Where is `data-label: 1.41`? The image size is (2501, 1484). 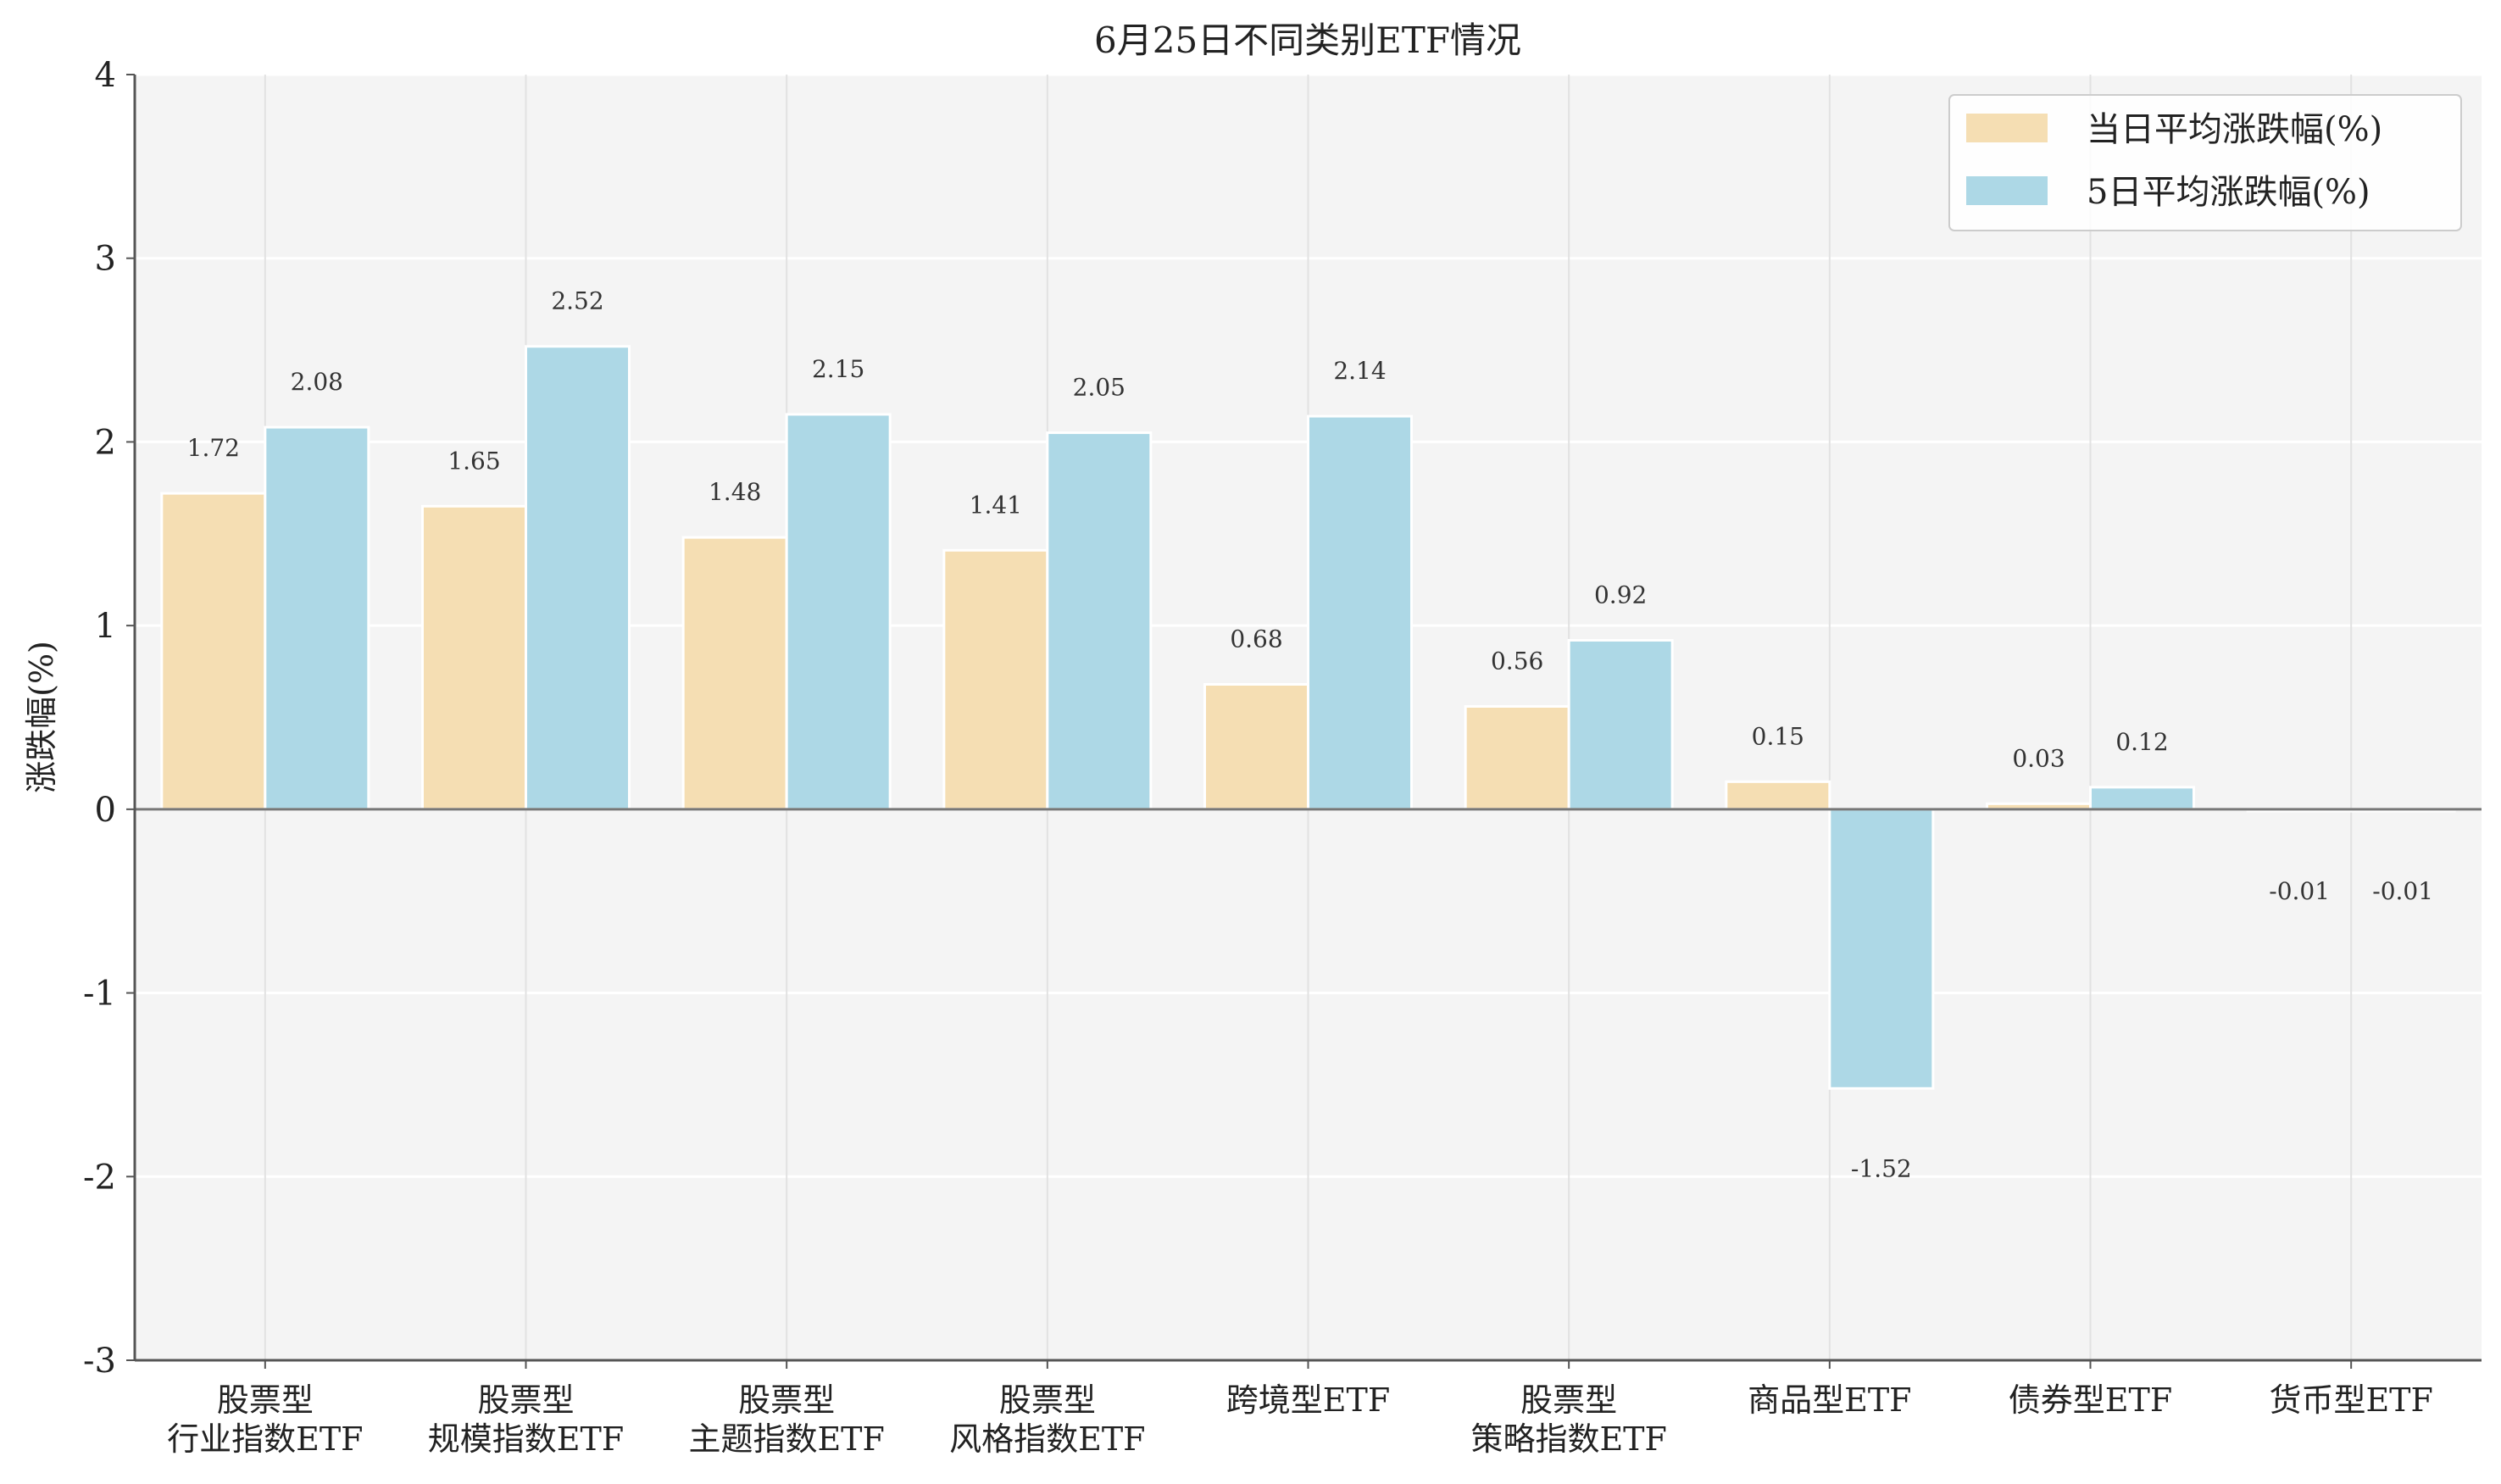 data-label: 1.41 is located at coordinates (996, 505).